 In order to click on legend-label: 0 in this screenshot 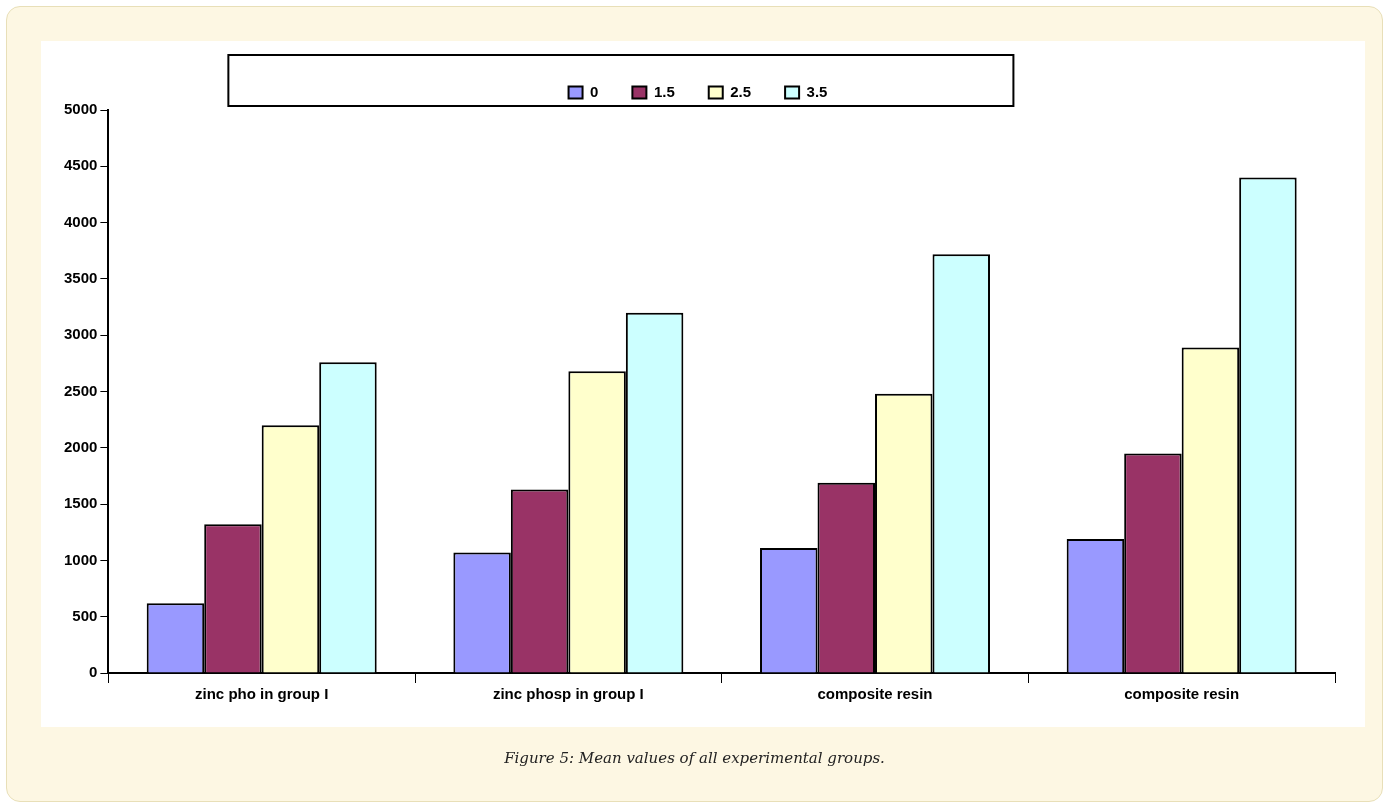, I will do `click(594, 91)`.